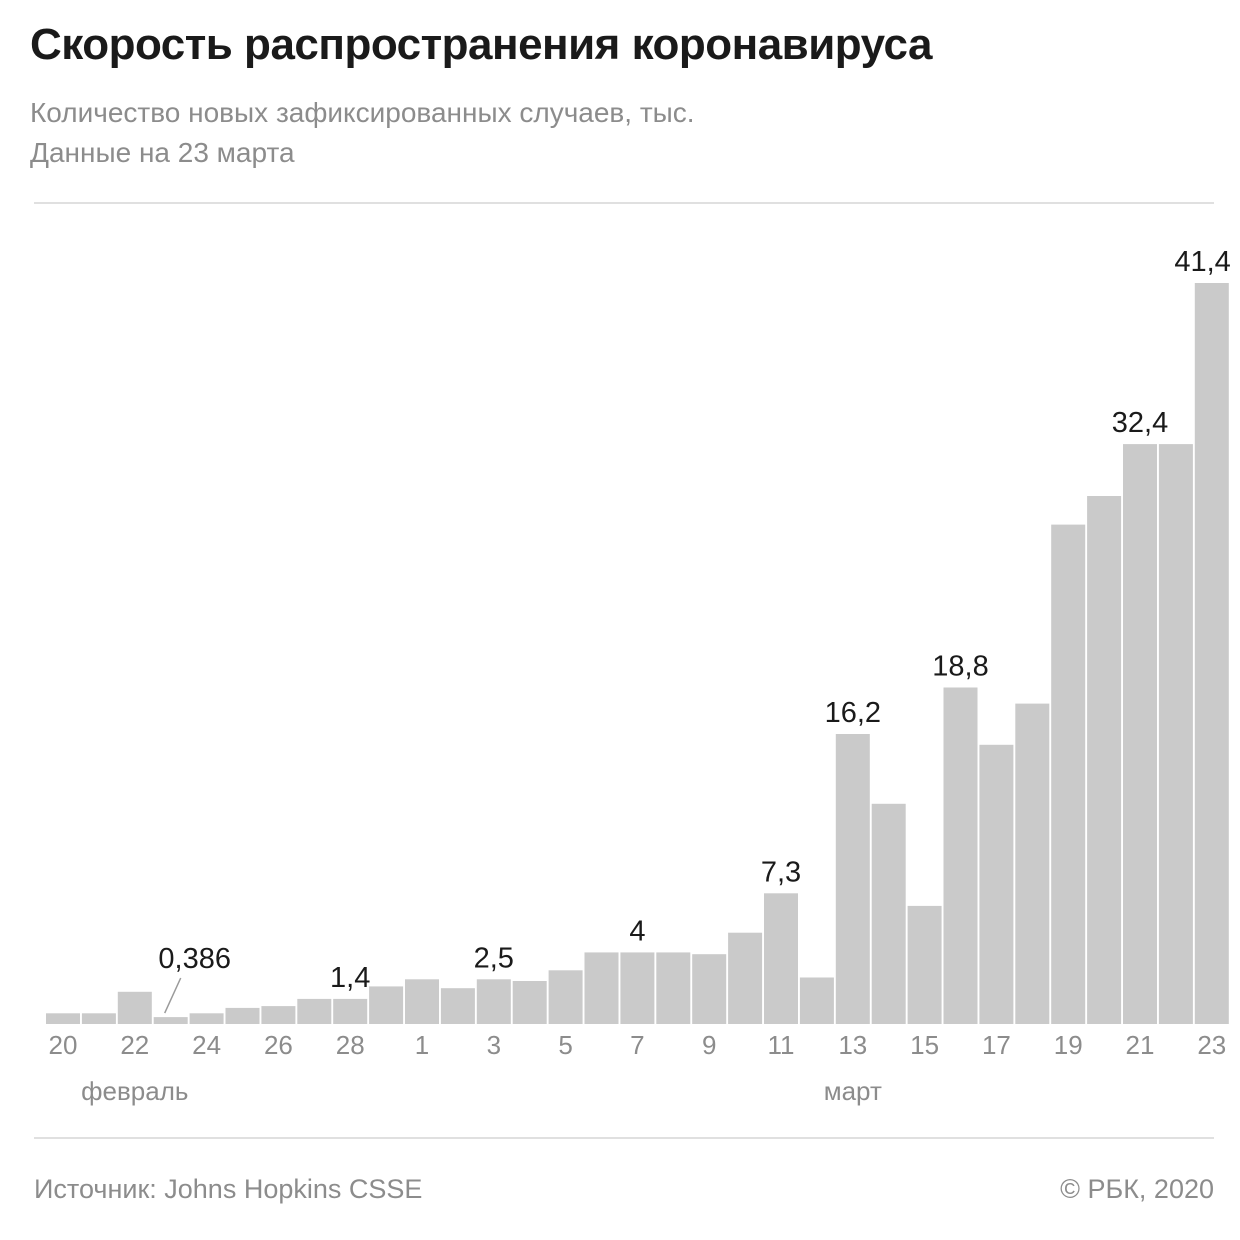 This screenshot has width=1240, height=1240. Describe the element at coordinates (278, 1045) in the screenshot. I see `x-tick-label: 26` at that location.